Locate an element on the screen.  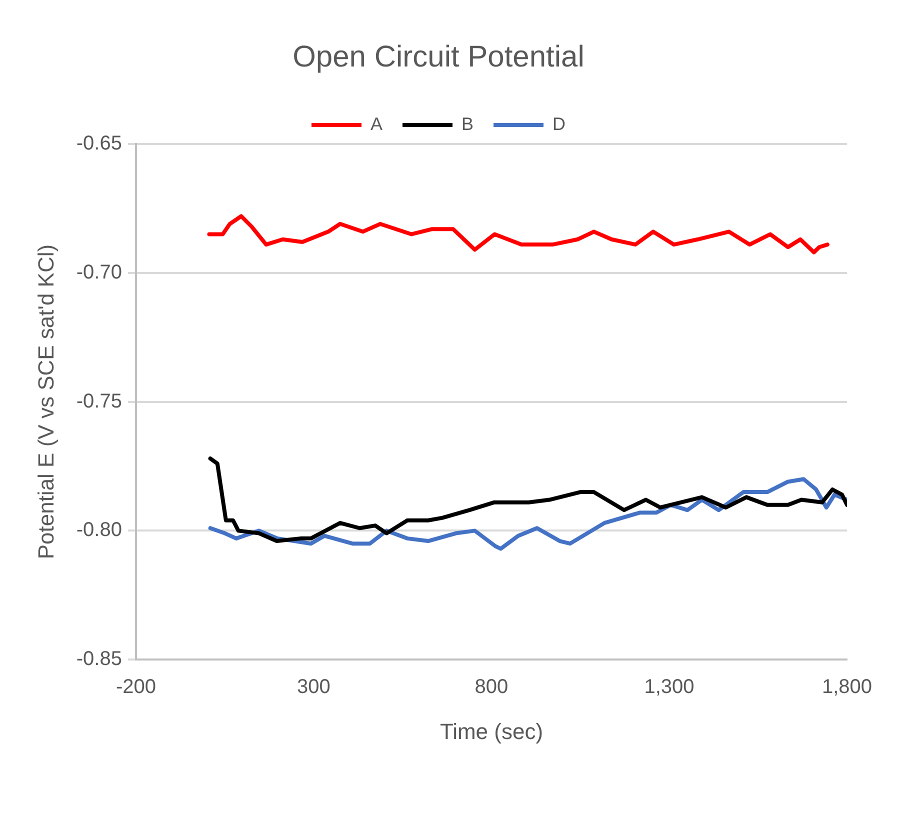
y-tick-label: -0.70 is located at coordinates (99, 272).